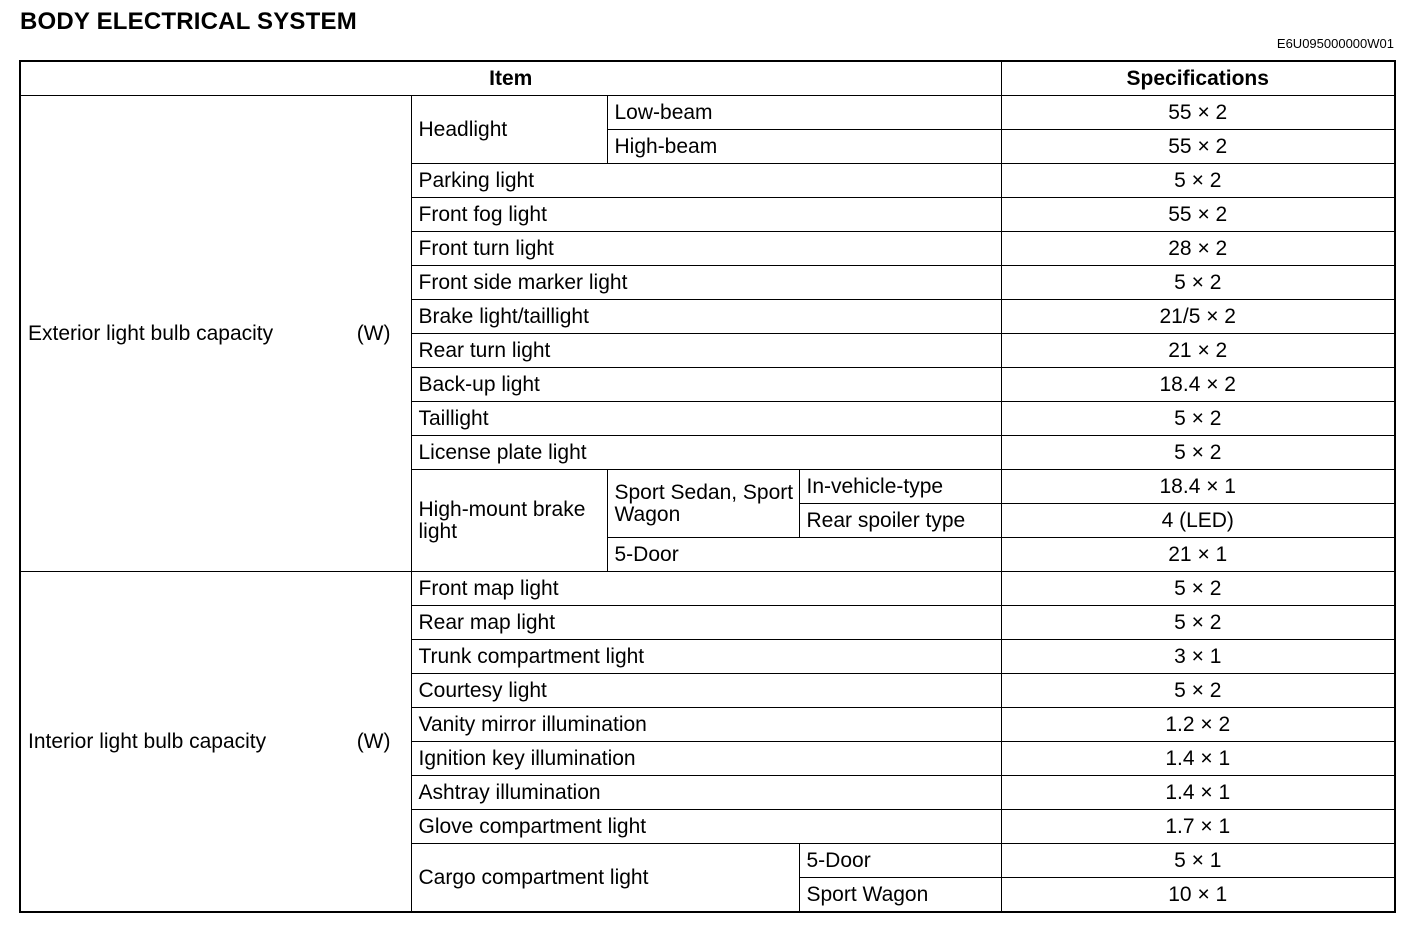  What do you see at coordinates (706, 588) in the screenshot?
I see `item-label: Front map light` at bounding box center [706, 588].